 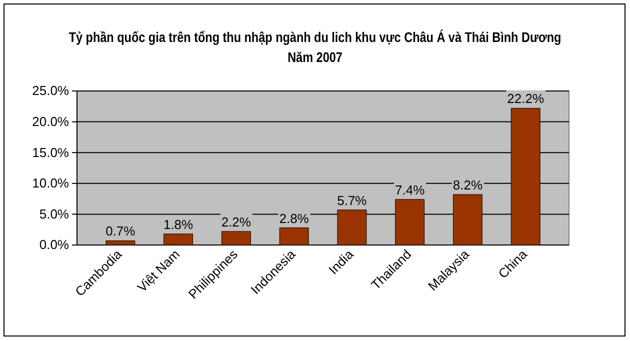 What do you see at coordinates (467, 184) in the screenshot?
I see `data-label: 8.2%` at bounding box center [467, 184].